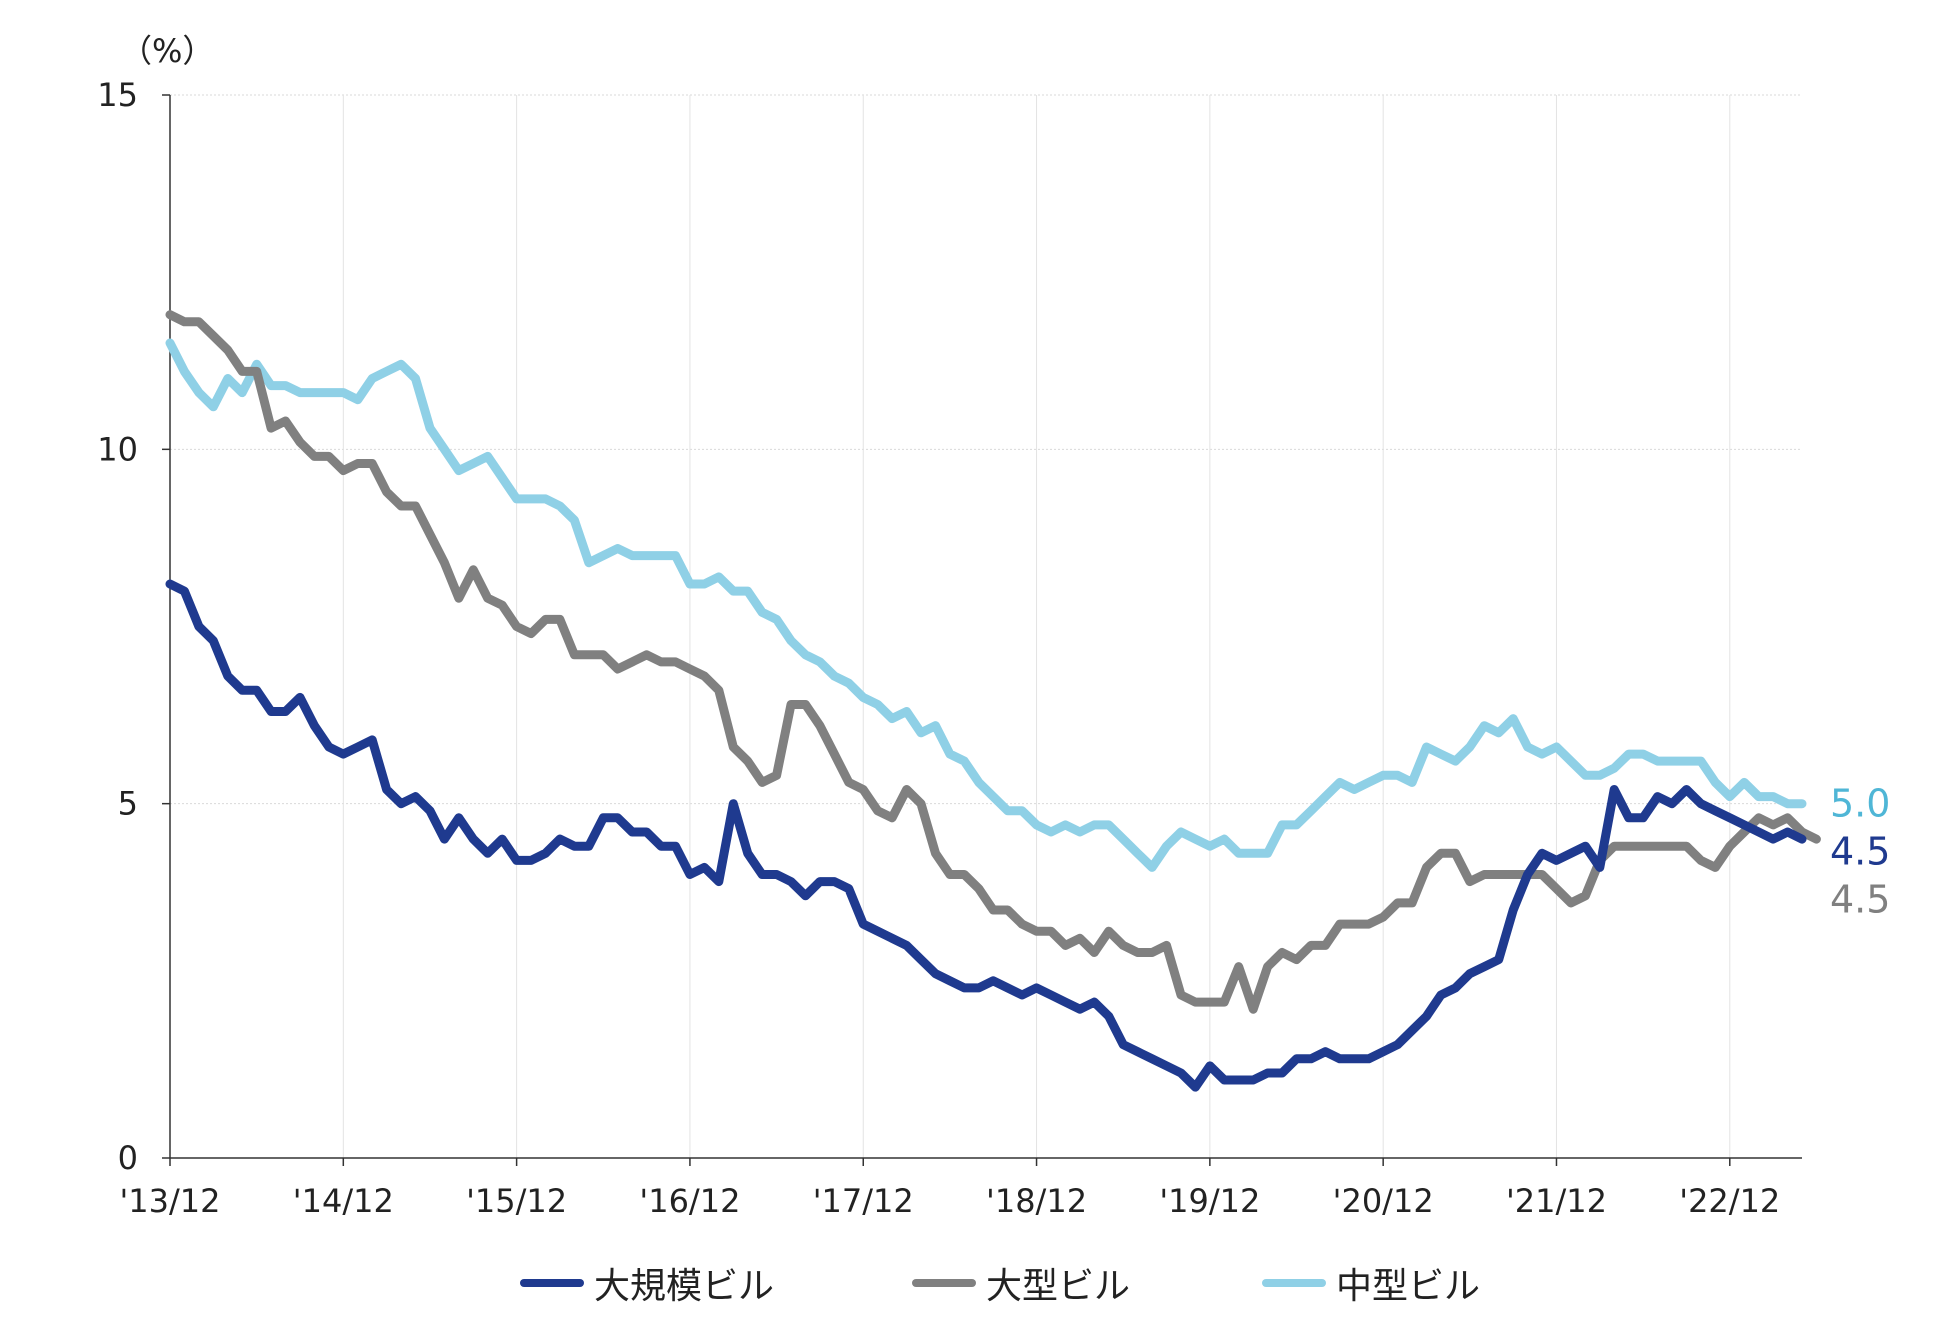  Describe the element at coordinates (167, 51) in the screenshot. I see `y-unit-label: （%）` at that location.